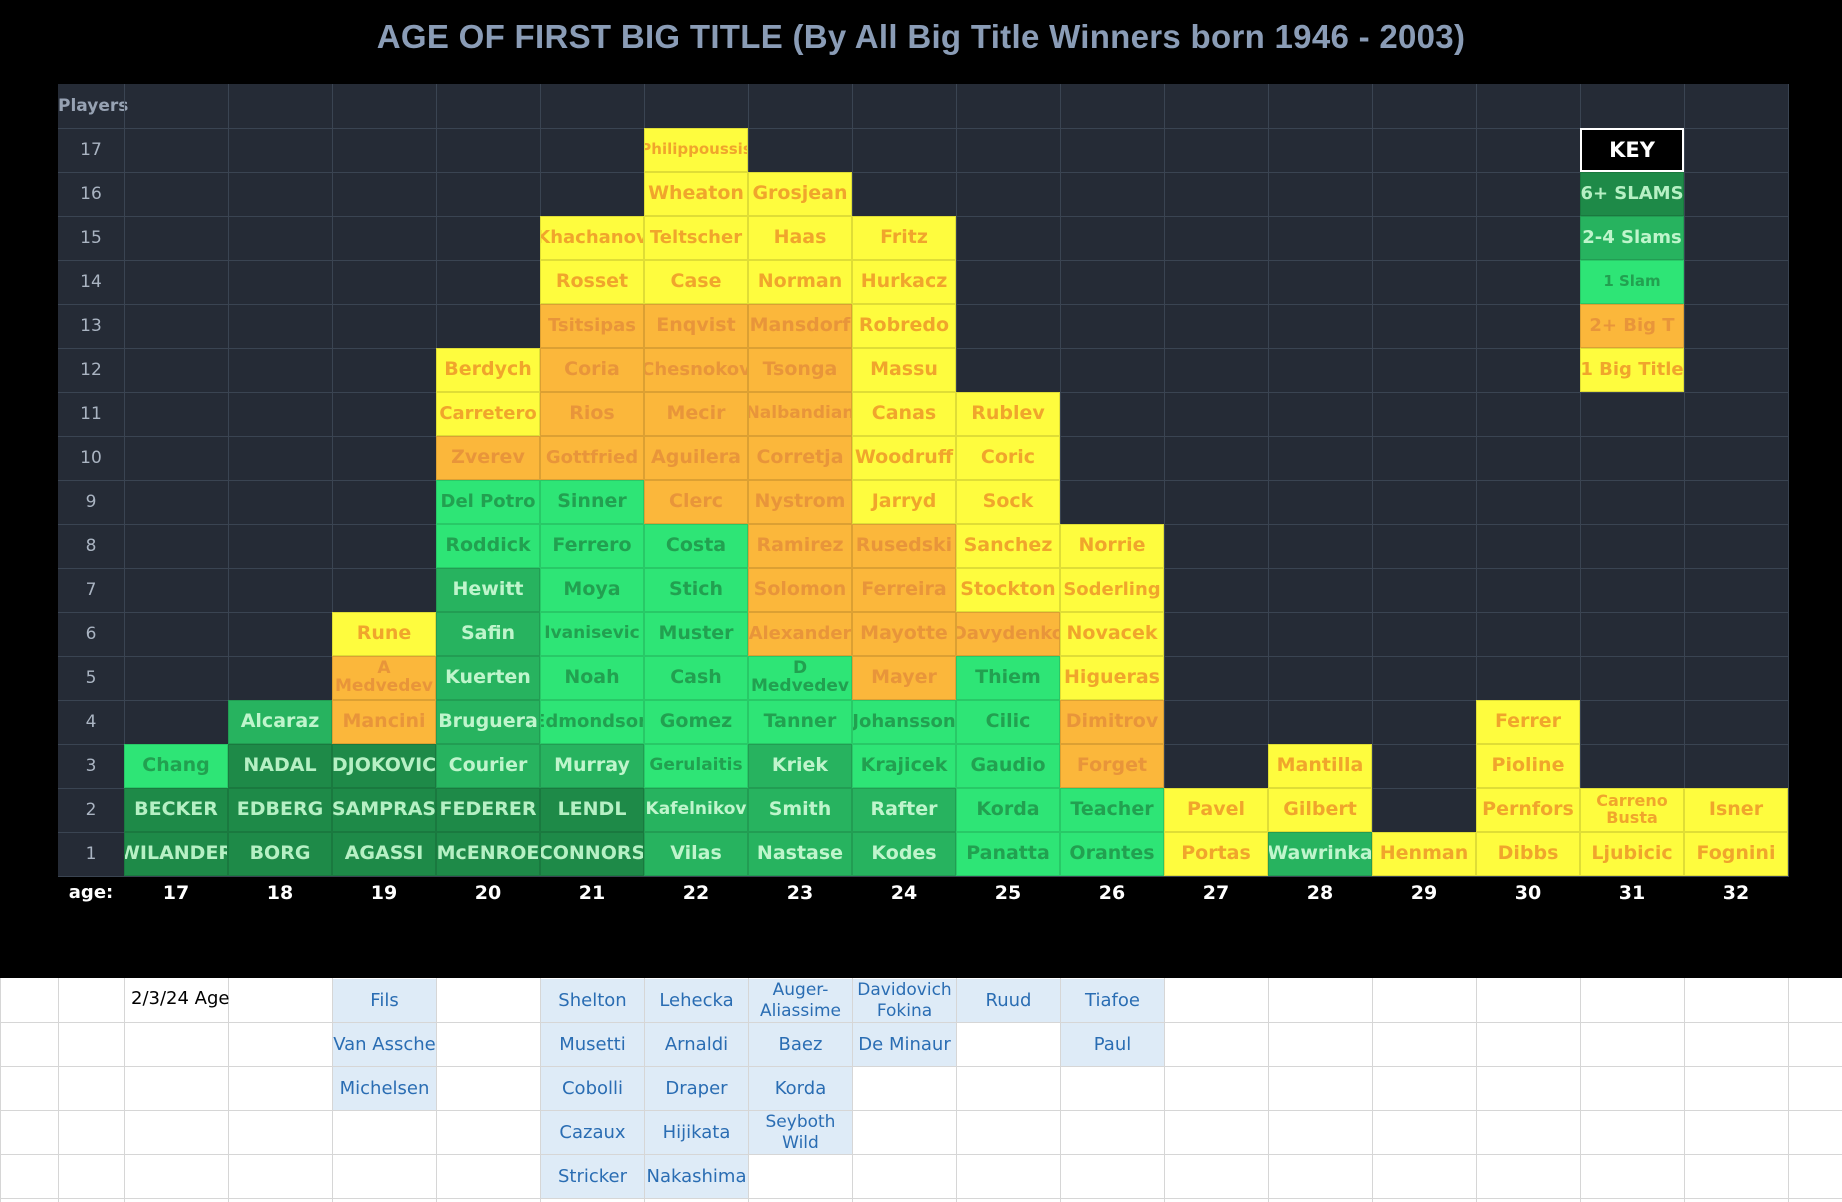  I want to click on player-cell: Robredo, so click(904, 326).